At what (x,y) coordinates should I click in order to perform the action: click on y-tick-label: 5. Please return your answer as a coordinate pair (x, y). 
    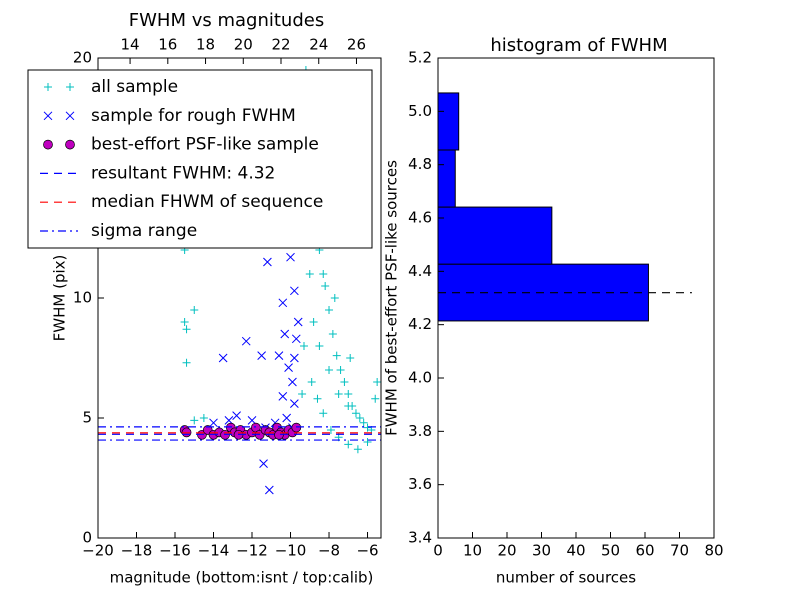
    Looking at the image, I should click on (87, 418).